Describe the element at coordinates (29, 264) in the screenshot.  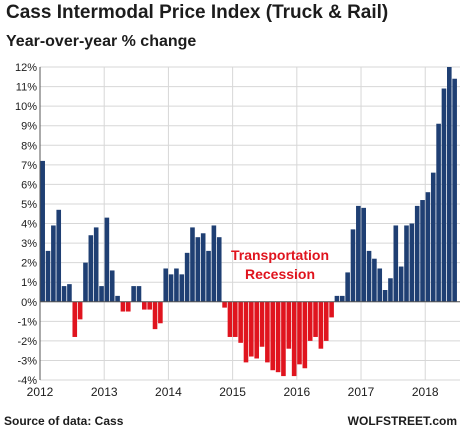
I see `y-tick-label: 2%` at that location.